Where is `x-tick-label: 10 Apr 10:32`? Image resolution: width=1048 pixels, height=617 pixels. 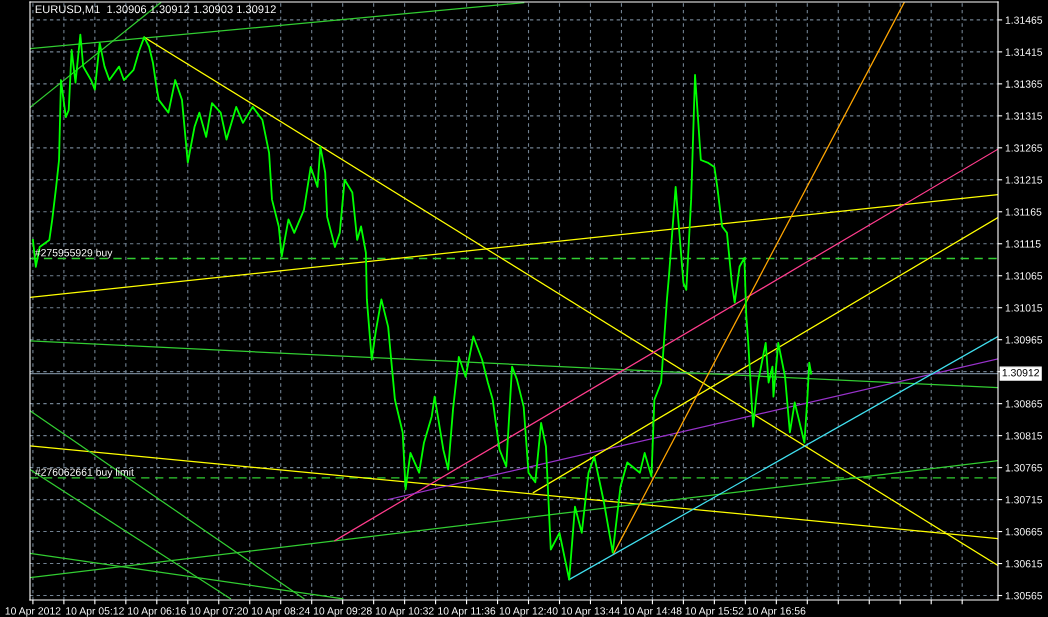
x-tick-label: 10 Apr 10:32 is located at coordinates (404, 612).